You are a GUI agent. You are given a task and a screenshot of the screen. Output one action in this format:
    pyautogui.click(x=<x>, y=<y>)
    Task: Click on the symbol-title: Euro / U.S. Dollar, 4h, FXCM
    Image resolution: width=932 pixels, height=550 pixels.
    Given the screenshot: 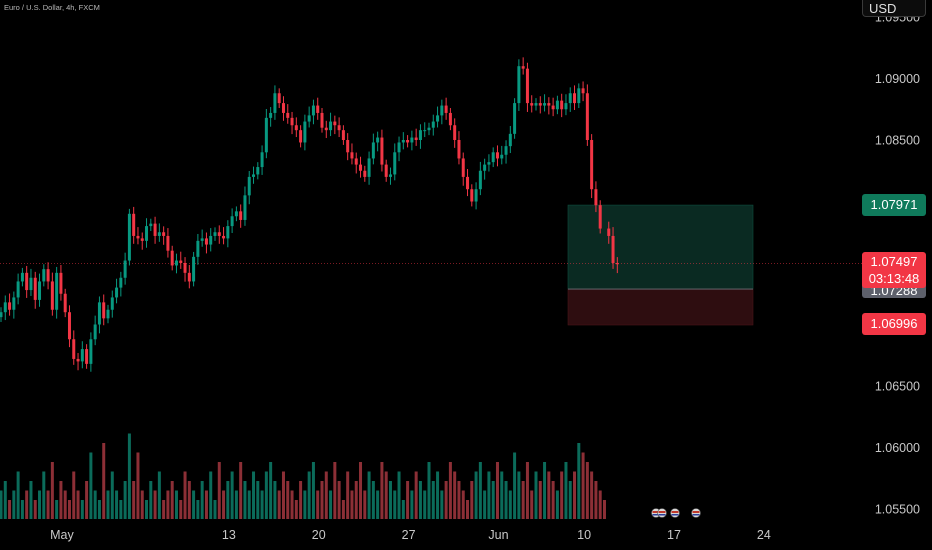 What is the action you would take?
    pyautogui.click(x=52, y=7)
    